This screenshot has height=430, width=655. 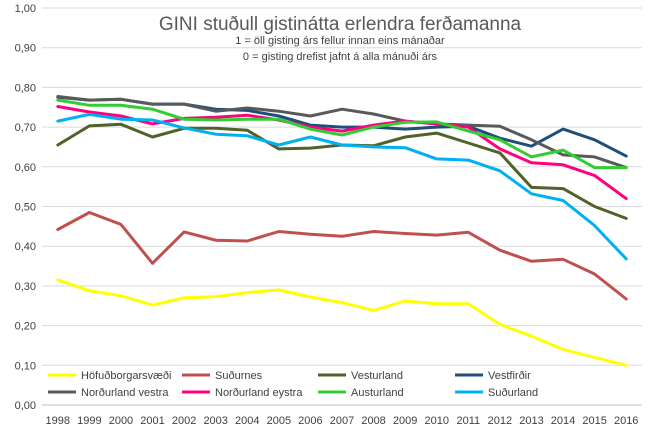 What do you see at coordinates (25, 287) in the screenshot?
I see `y-tick-label: 0,30` at bounding box center [25, 287].